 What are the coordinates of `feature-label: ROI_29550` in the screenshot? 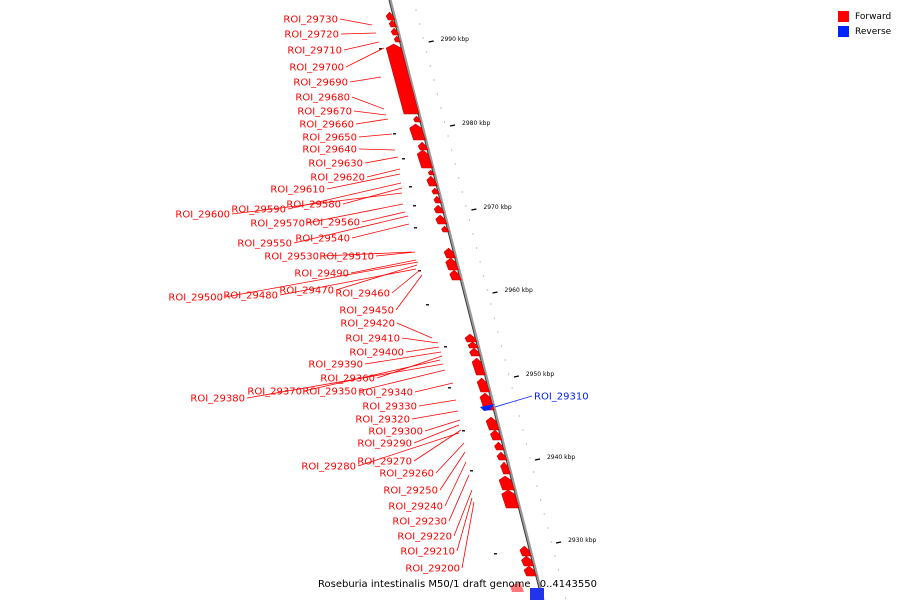 It's located at (264, 244).